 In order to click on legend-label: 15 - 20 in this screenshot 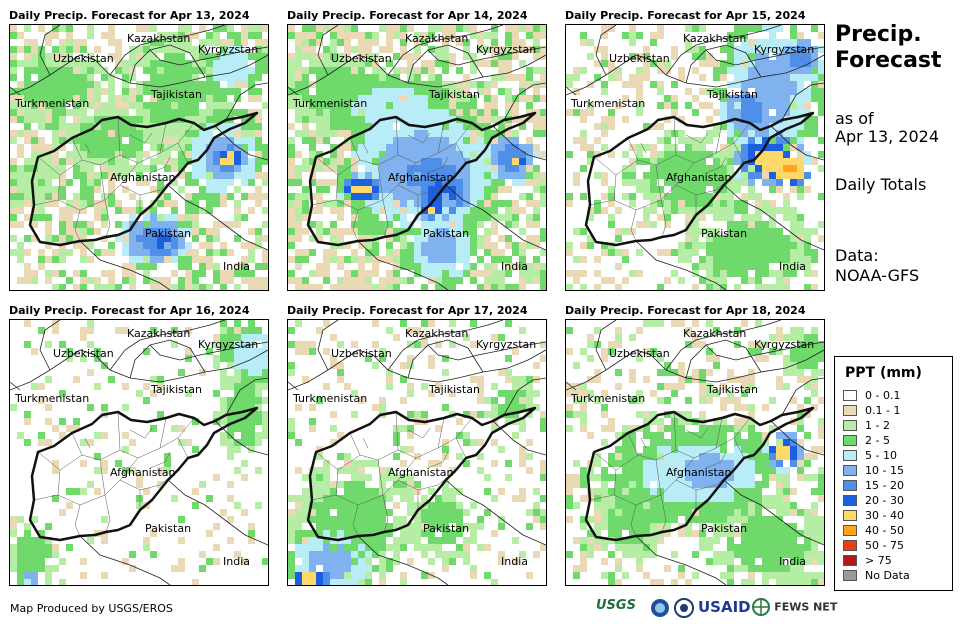, I will do `click(884, 485)`.